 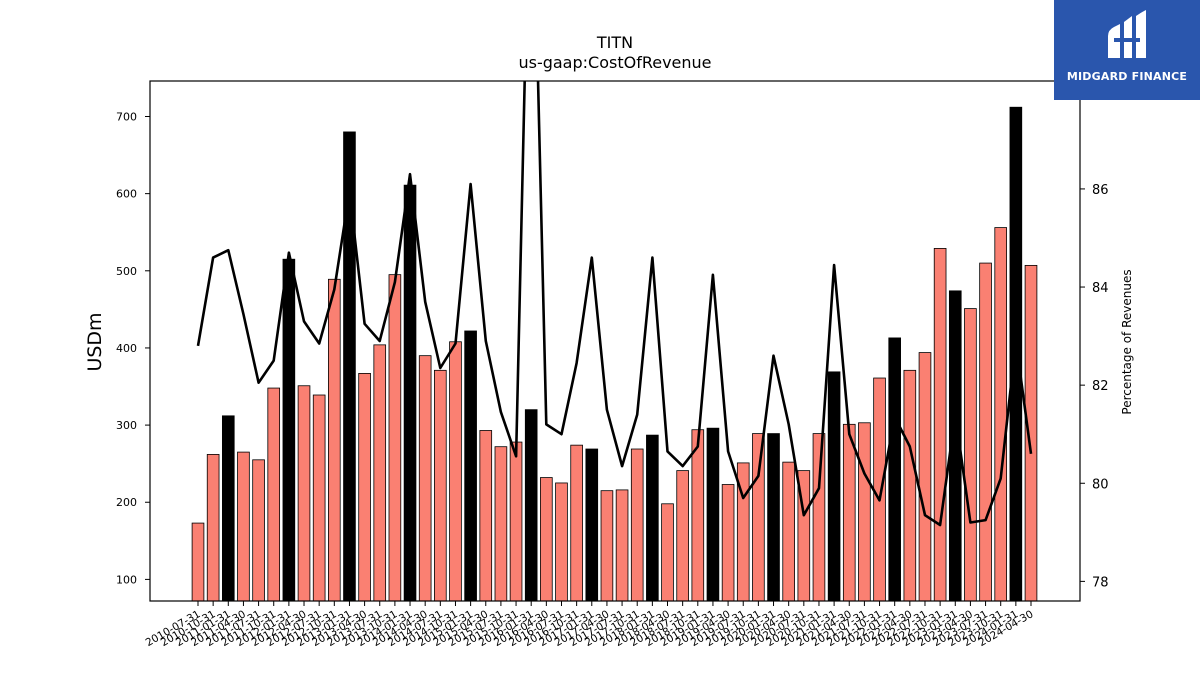 I want to click on y-tick-label: 300, so click(x=126, y=425).